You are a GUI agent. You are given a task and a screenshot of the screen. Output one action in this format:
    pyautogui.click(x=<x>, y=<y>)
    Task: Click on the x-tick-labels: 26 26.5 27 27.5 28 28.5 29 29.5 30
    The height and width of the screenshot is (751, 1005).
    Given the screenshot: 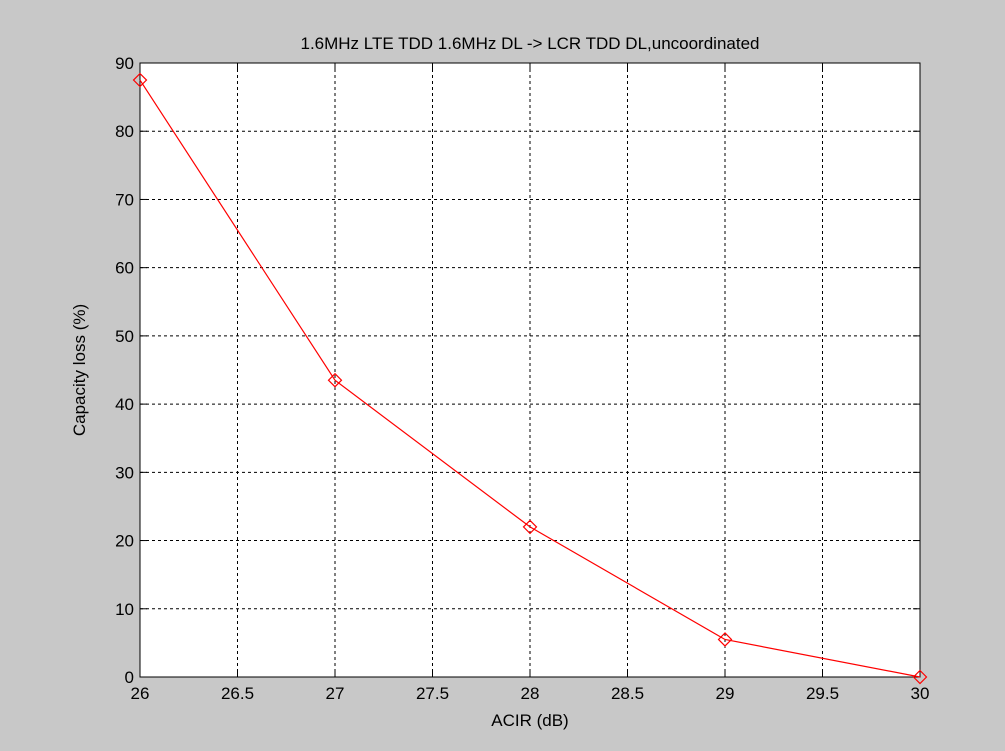 What is the action you would take?
    pyautogui.click(x=530, y=693)
    